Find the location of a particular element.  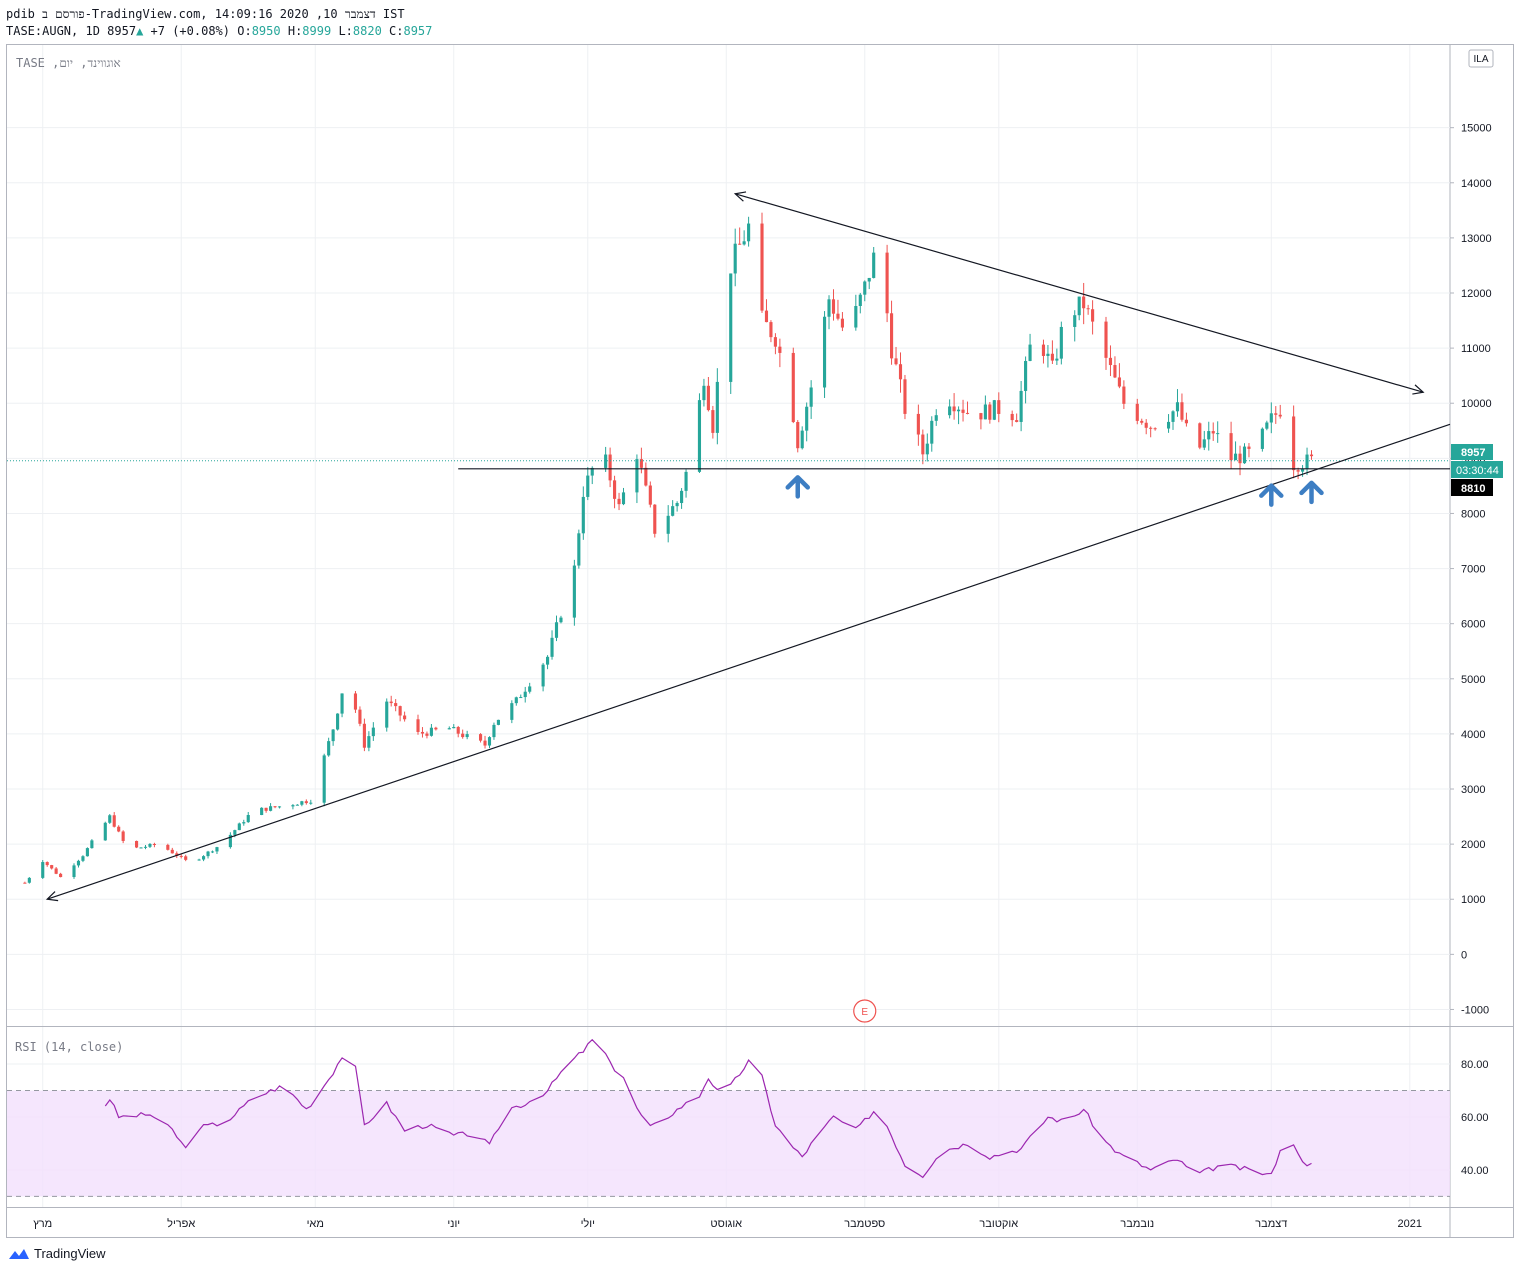

level-badge-label: 8810 is located at coordinates (1473, 489).